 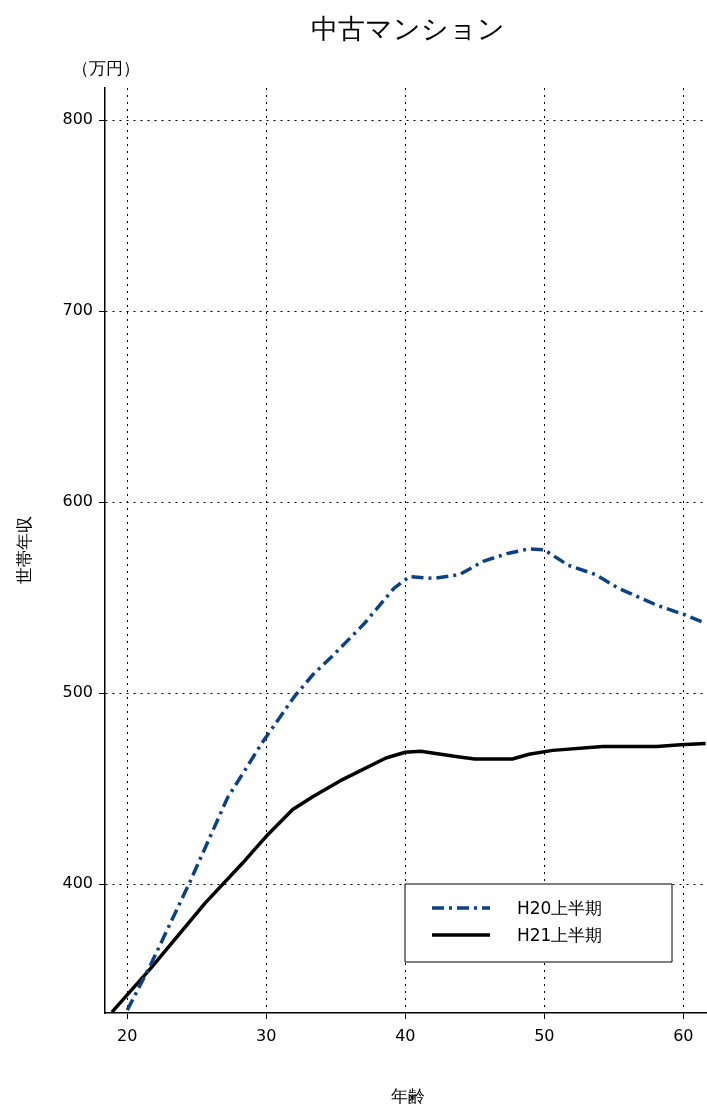 What do you see at coordinates (77, 119) in the screenshot?
I see `y-tick-label: 800` at bounding box center [77, 119].